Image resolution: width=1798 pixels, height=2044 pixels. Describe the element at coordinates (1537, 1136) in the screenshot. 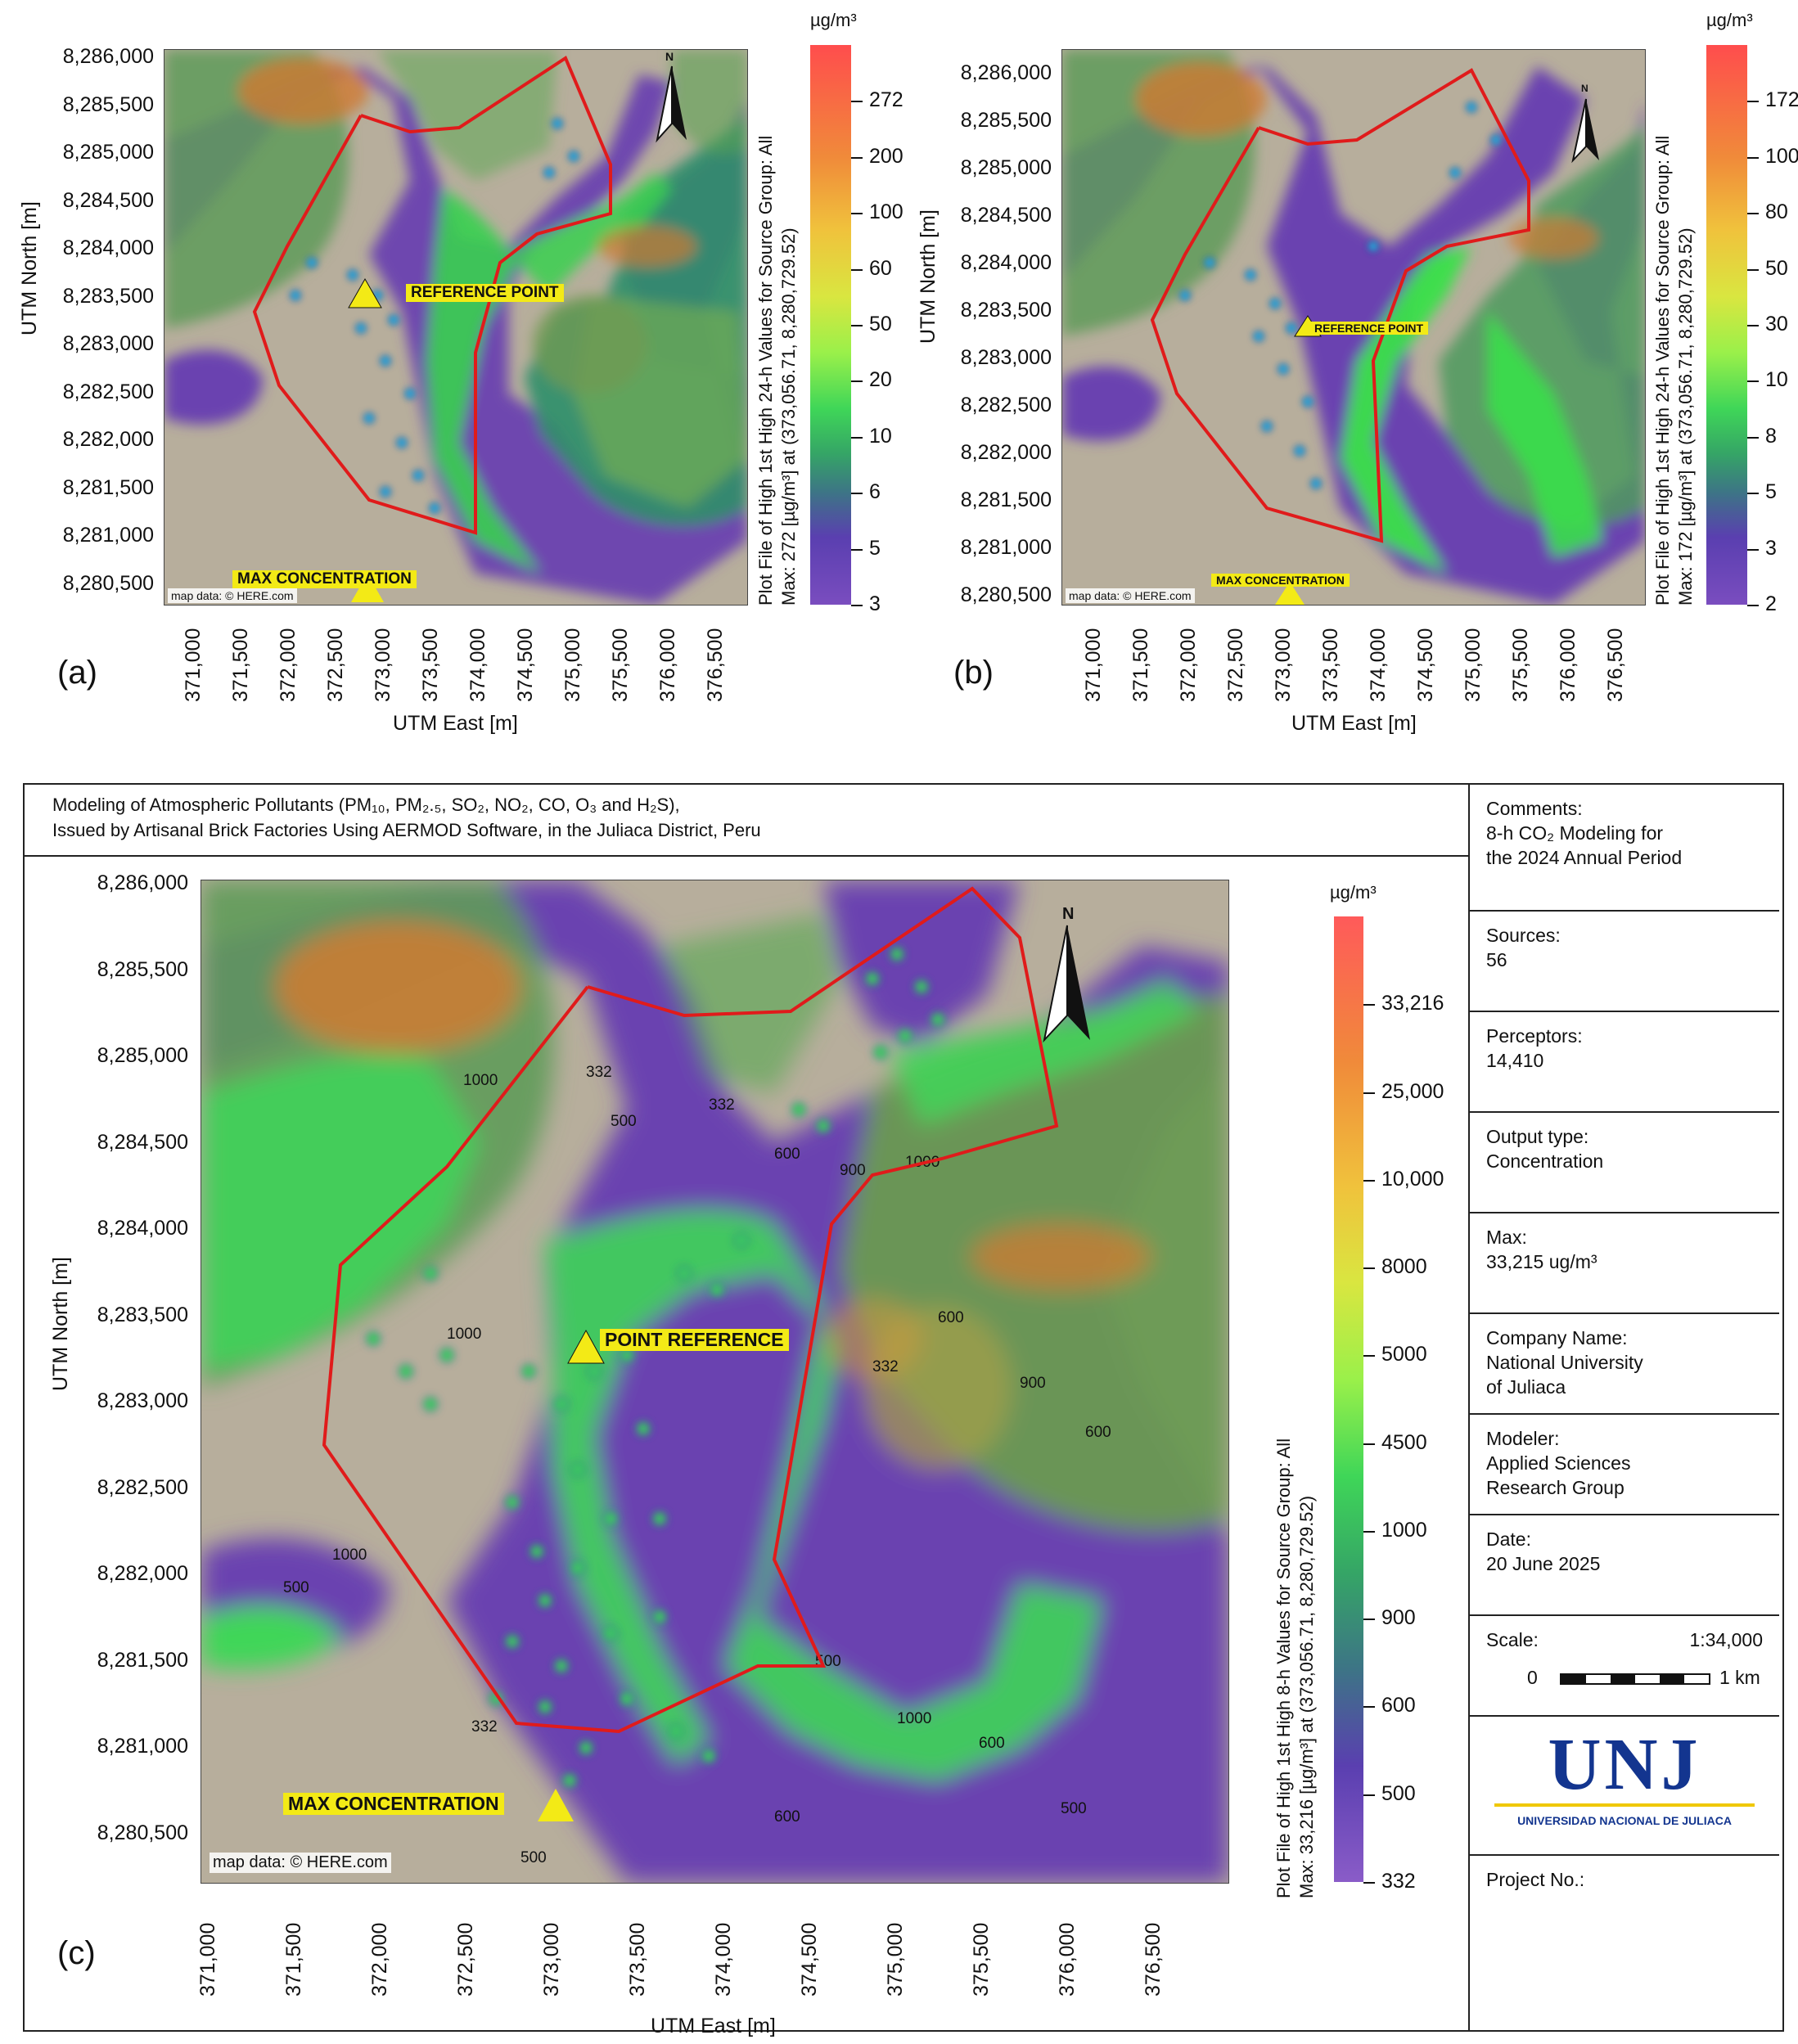

I see `output-title: Output type:` at that location.